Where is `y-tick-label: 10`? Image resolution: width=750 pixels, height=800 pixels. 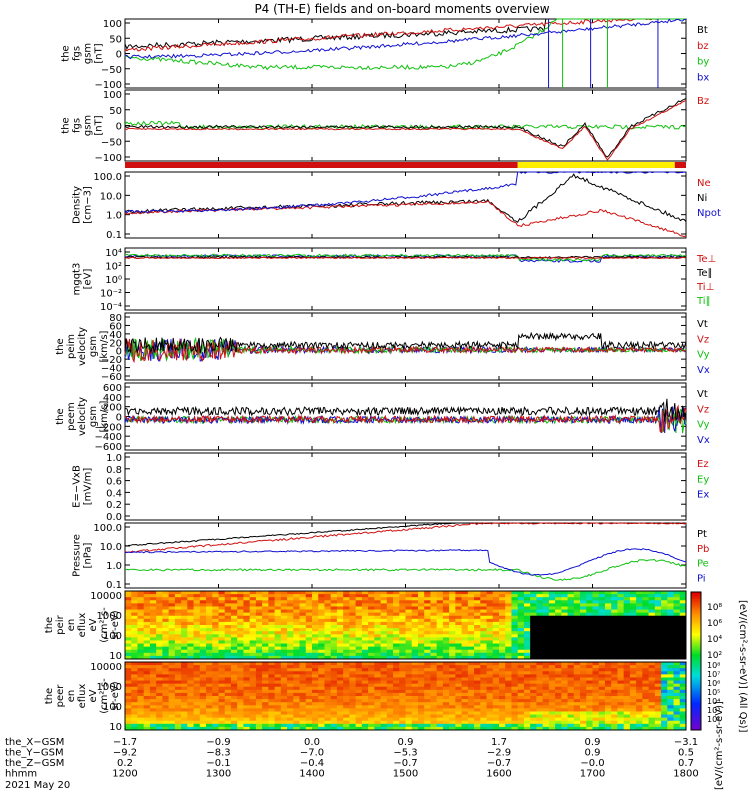 y-tick-label: 10 is located at coordinates (115, 727).